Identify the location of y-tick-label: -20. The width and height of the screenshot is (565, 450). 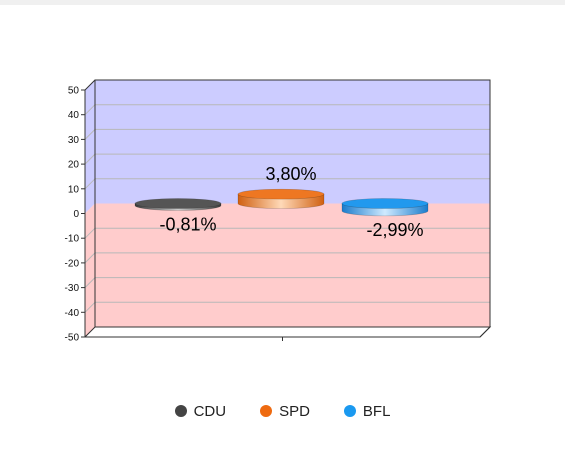
(72, 263).